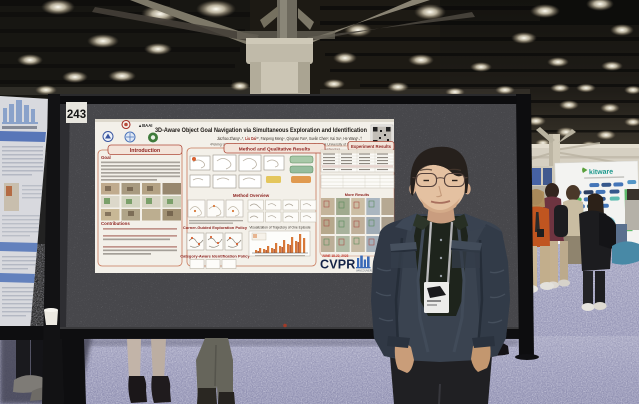  I want to click on svg-text: Experiment Results, so click(371, 146).